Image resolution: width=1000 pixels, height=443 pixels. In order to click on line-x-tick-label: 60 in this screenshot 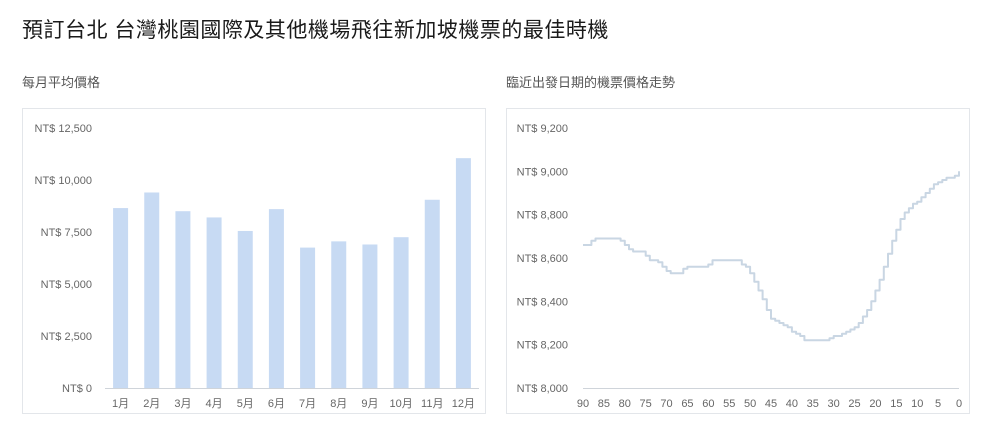, I will do `click(708, 404)`.